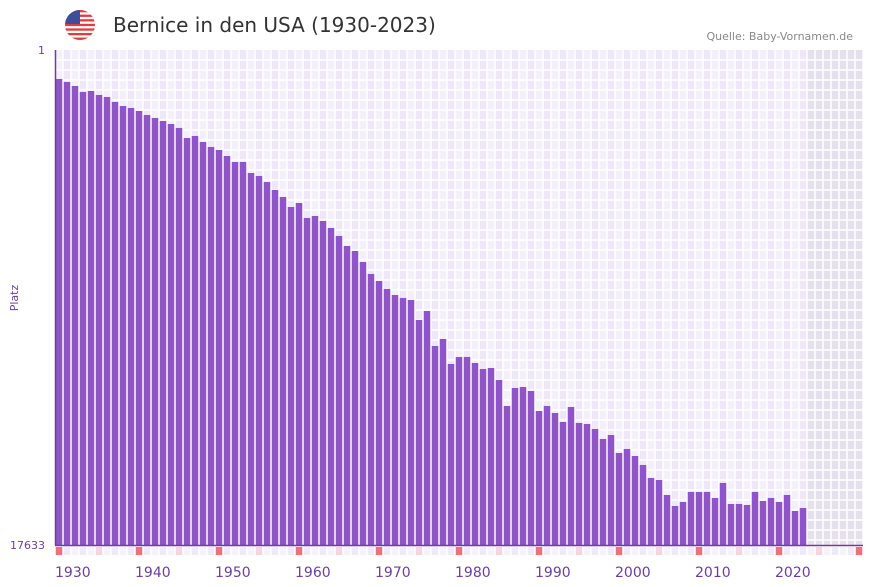  I want to click on x-tick-label: 1960, so click(313, 573).